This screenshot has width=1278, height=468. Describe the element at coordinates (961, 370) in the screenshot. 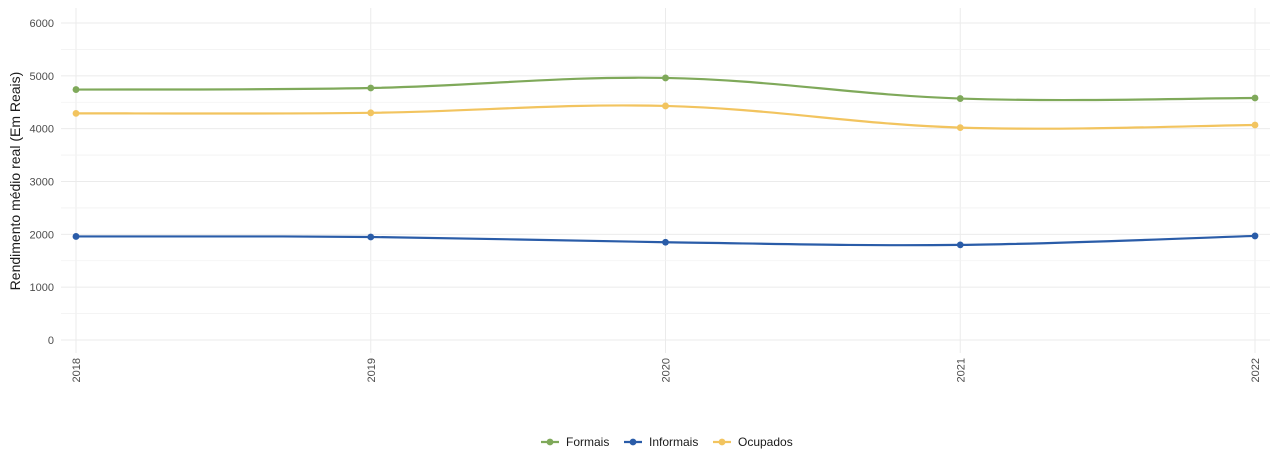

I see `x-tick-label: 2021` at that location.